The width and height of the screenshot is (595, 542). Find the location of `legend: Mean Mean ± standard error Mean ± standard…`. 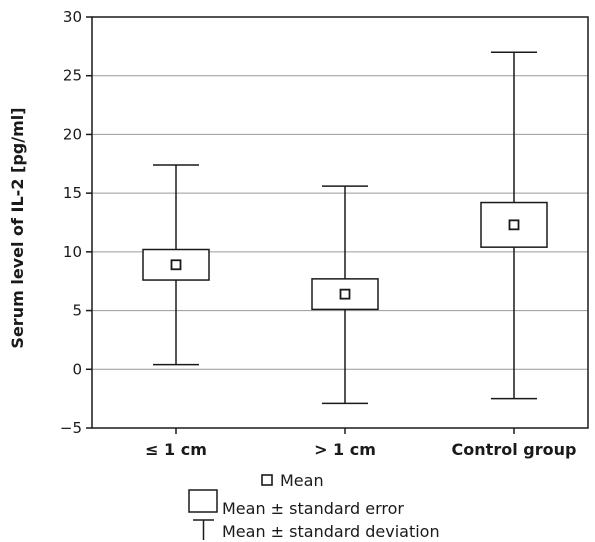

legend: Mean Mean ± standard error Mean ± standard… is located at coordinates (314, 506).